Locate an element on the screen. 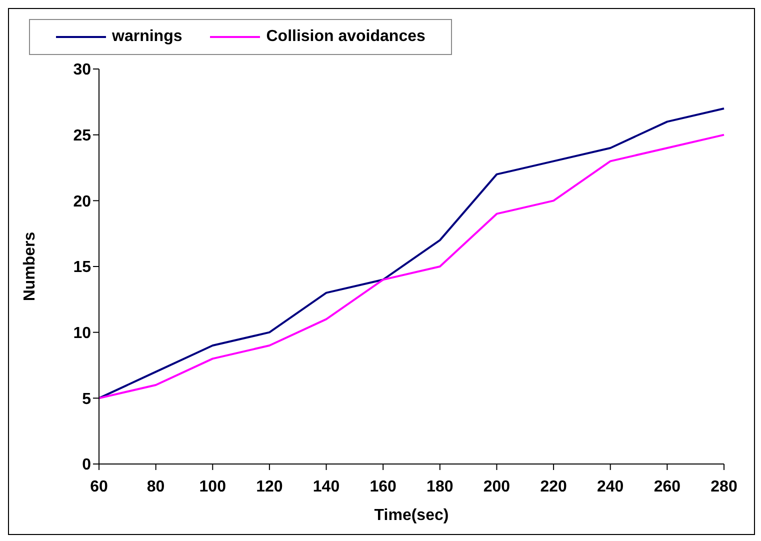 The width and height of the screenshot is (761, 541). y-tick-label: 15 is located at coordinates (82, 267).